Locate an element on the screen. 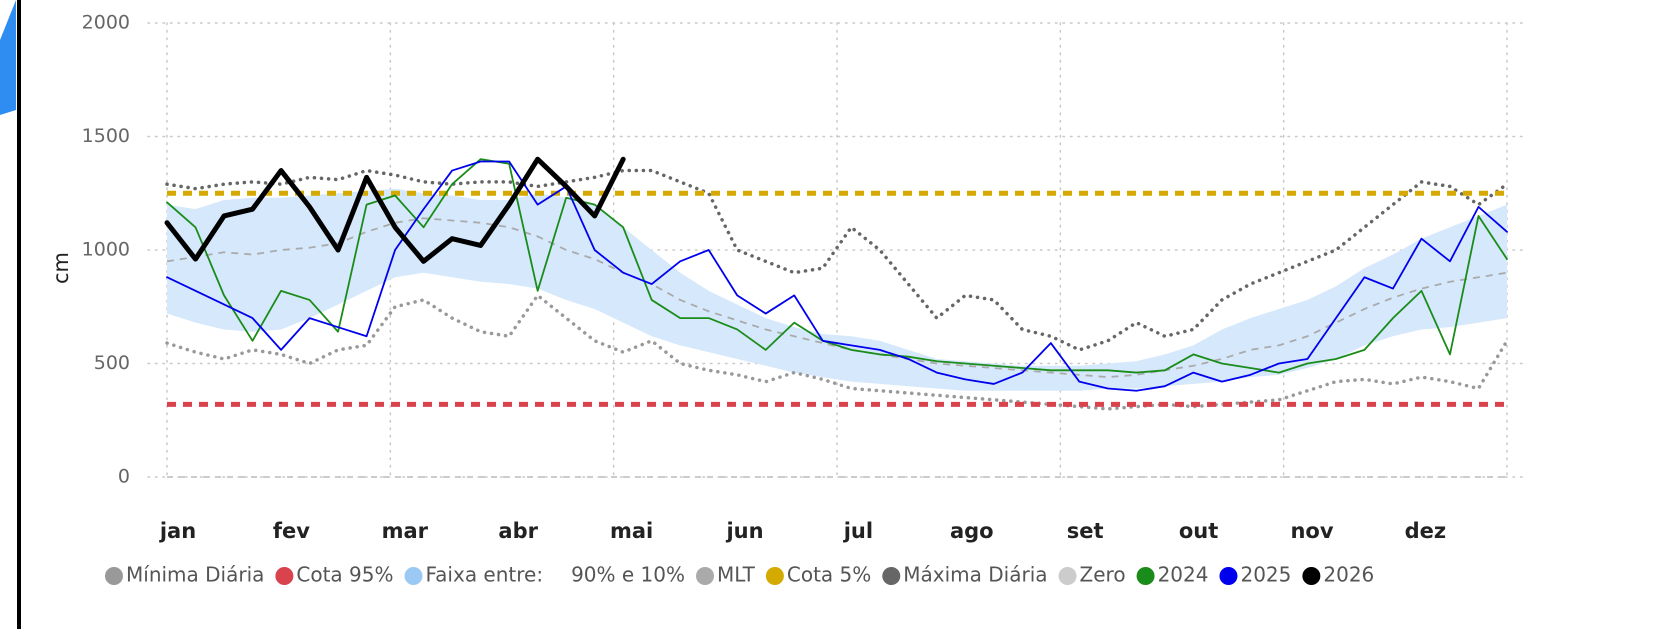 This screenshot has height=633, width=1677. legend-label: Cota 5% is located at coordinates (829, 575).